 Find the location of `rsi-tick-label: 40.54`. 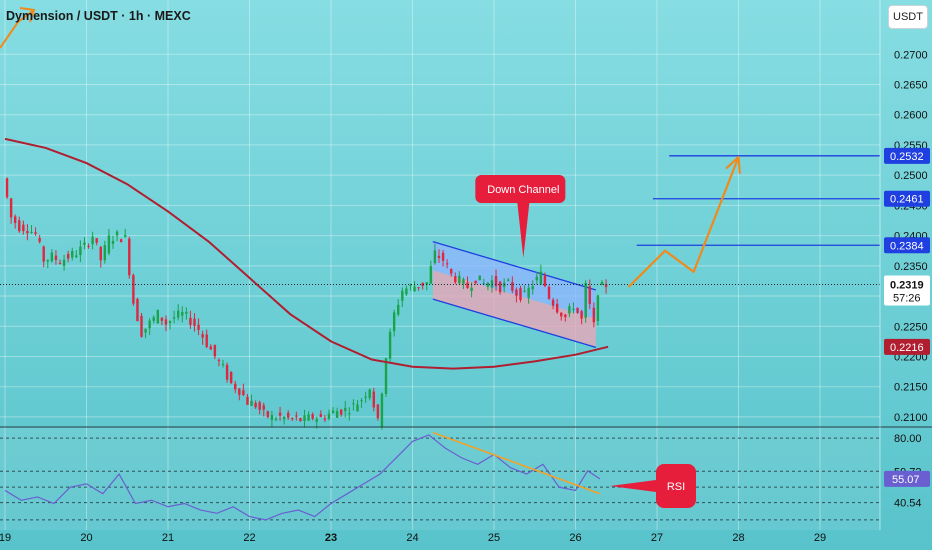

rsi-tick-label: 40.54 is located at coordinates (908, 504).